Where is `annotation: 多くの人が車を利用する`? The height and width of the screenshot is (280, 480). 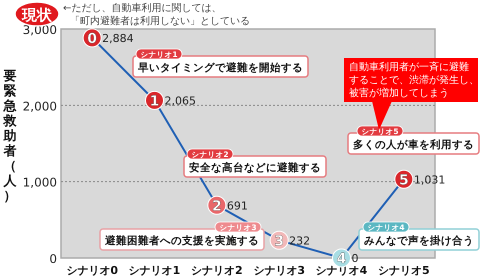
annotation: 多くの人が車を利用する is located at coordinates (413, 144).